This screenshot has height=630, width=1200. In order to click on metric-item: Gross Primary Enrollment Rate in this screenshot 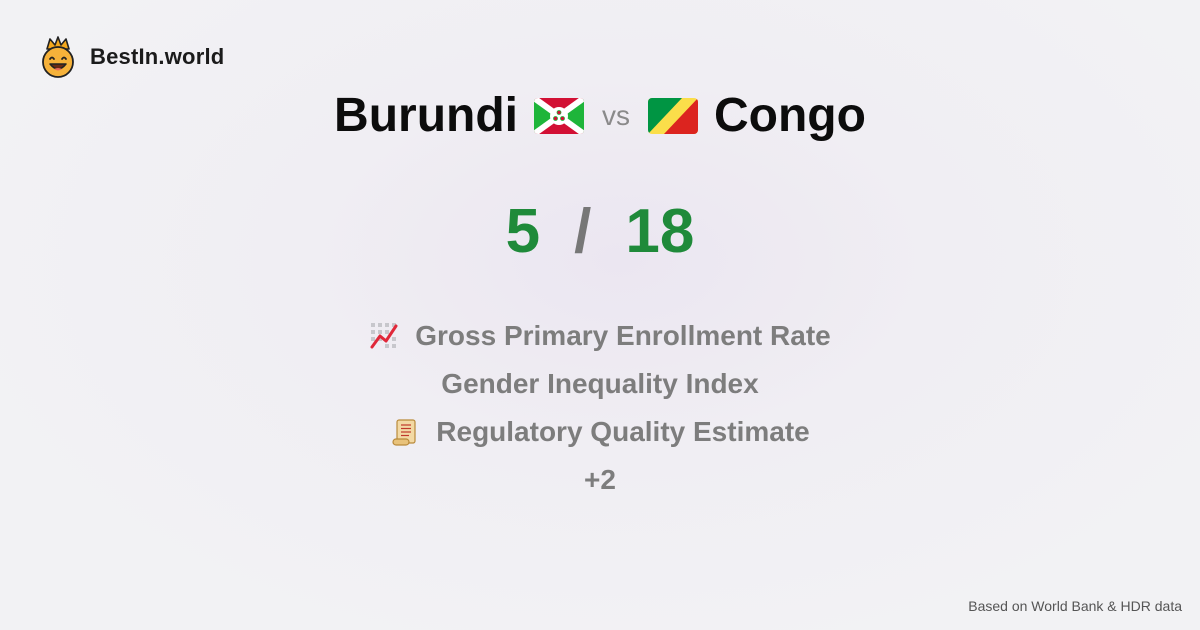, I will do `click(600, 336)`.